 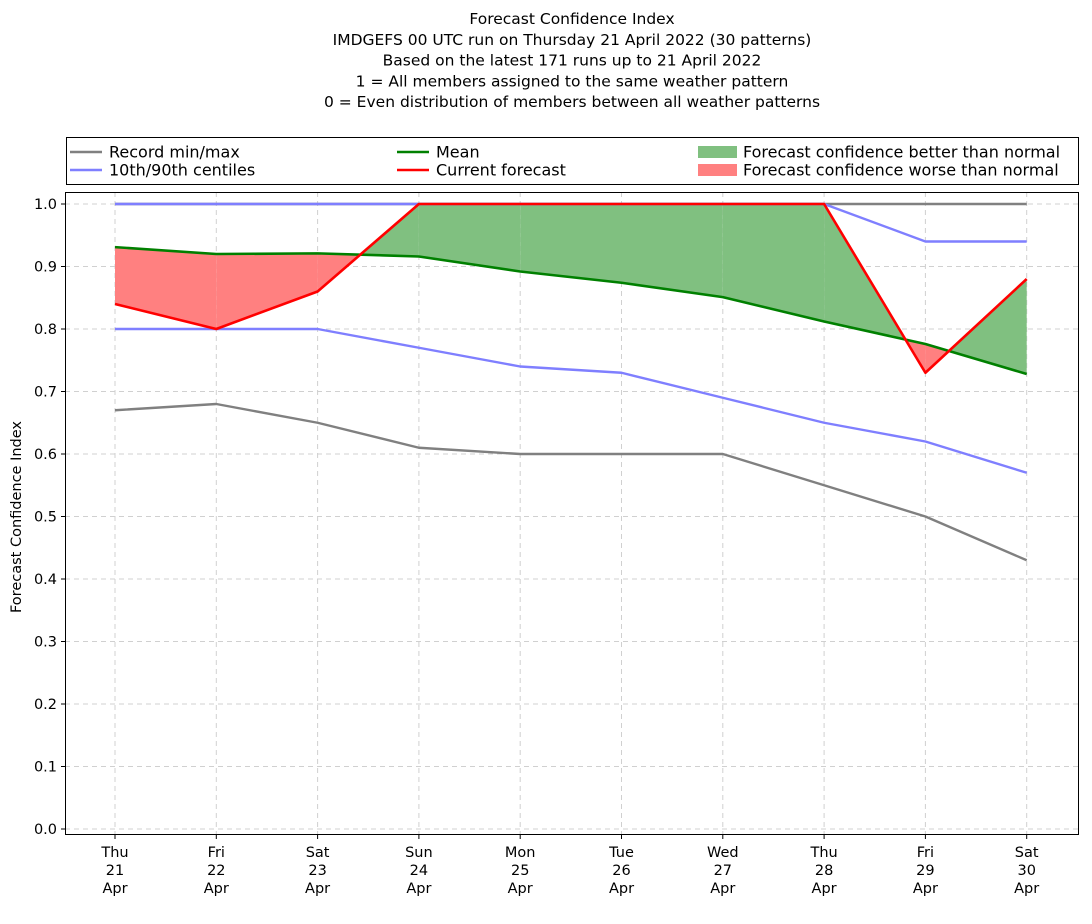 What do you see at coordinates (114, 889) in the screenshot?
I see `x-tick-label-0-2: Apr` at bounding box center [114, 889].